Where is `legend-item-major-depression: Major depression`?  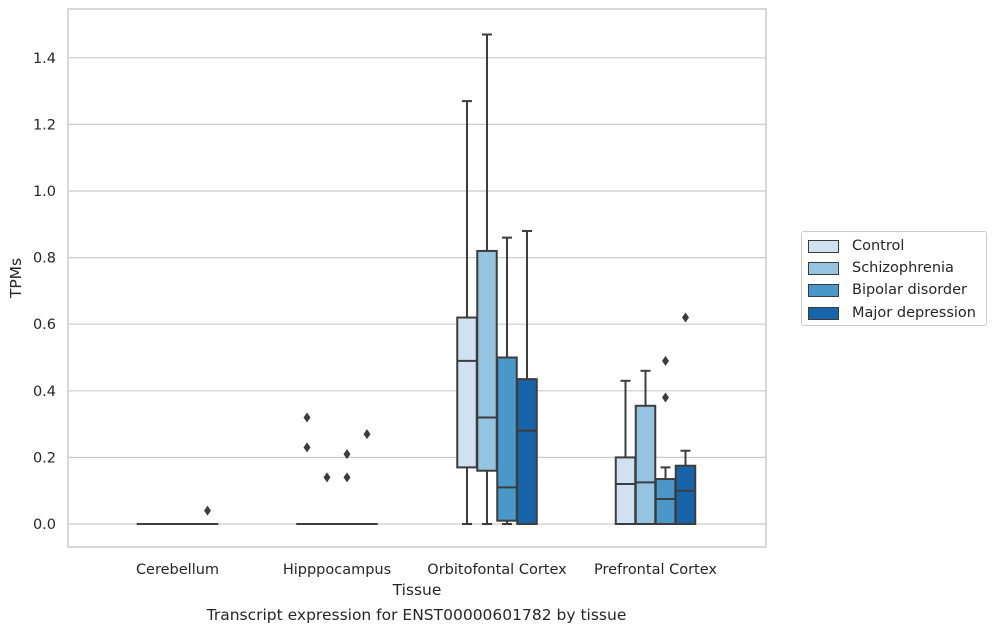 legend-item-major-depression: Major depression is located at coordinates (892, 313).